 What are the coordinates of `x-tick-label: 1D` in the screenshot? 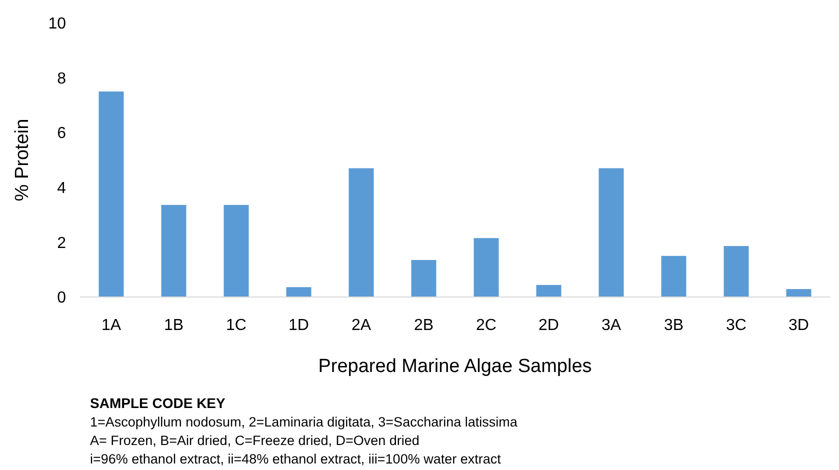 It's located at (298, 325).